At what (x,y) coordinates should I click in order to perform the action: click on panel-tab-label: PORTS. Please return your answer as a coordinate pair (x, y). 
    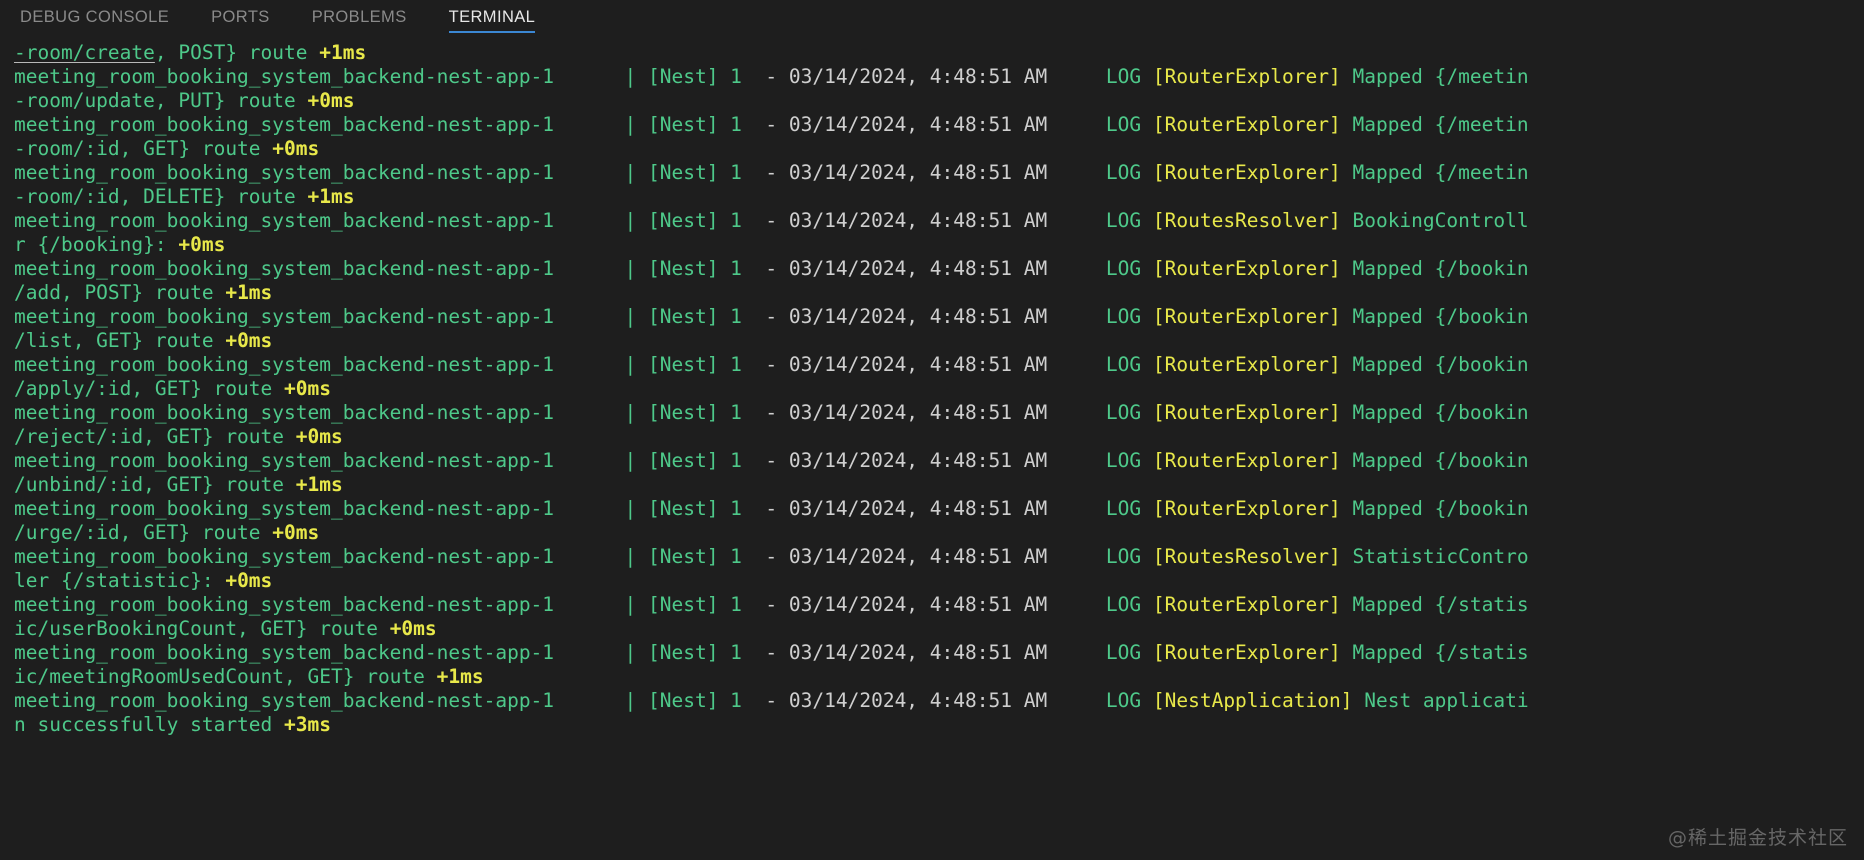
    Looking at the image, I should click on (240, 17).